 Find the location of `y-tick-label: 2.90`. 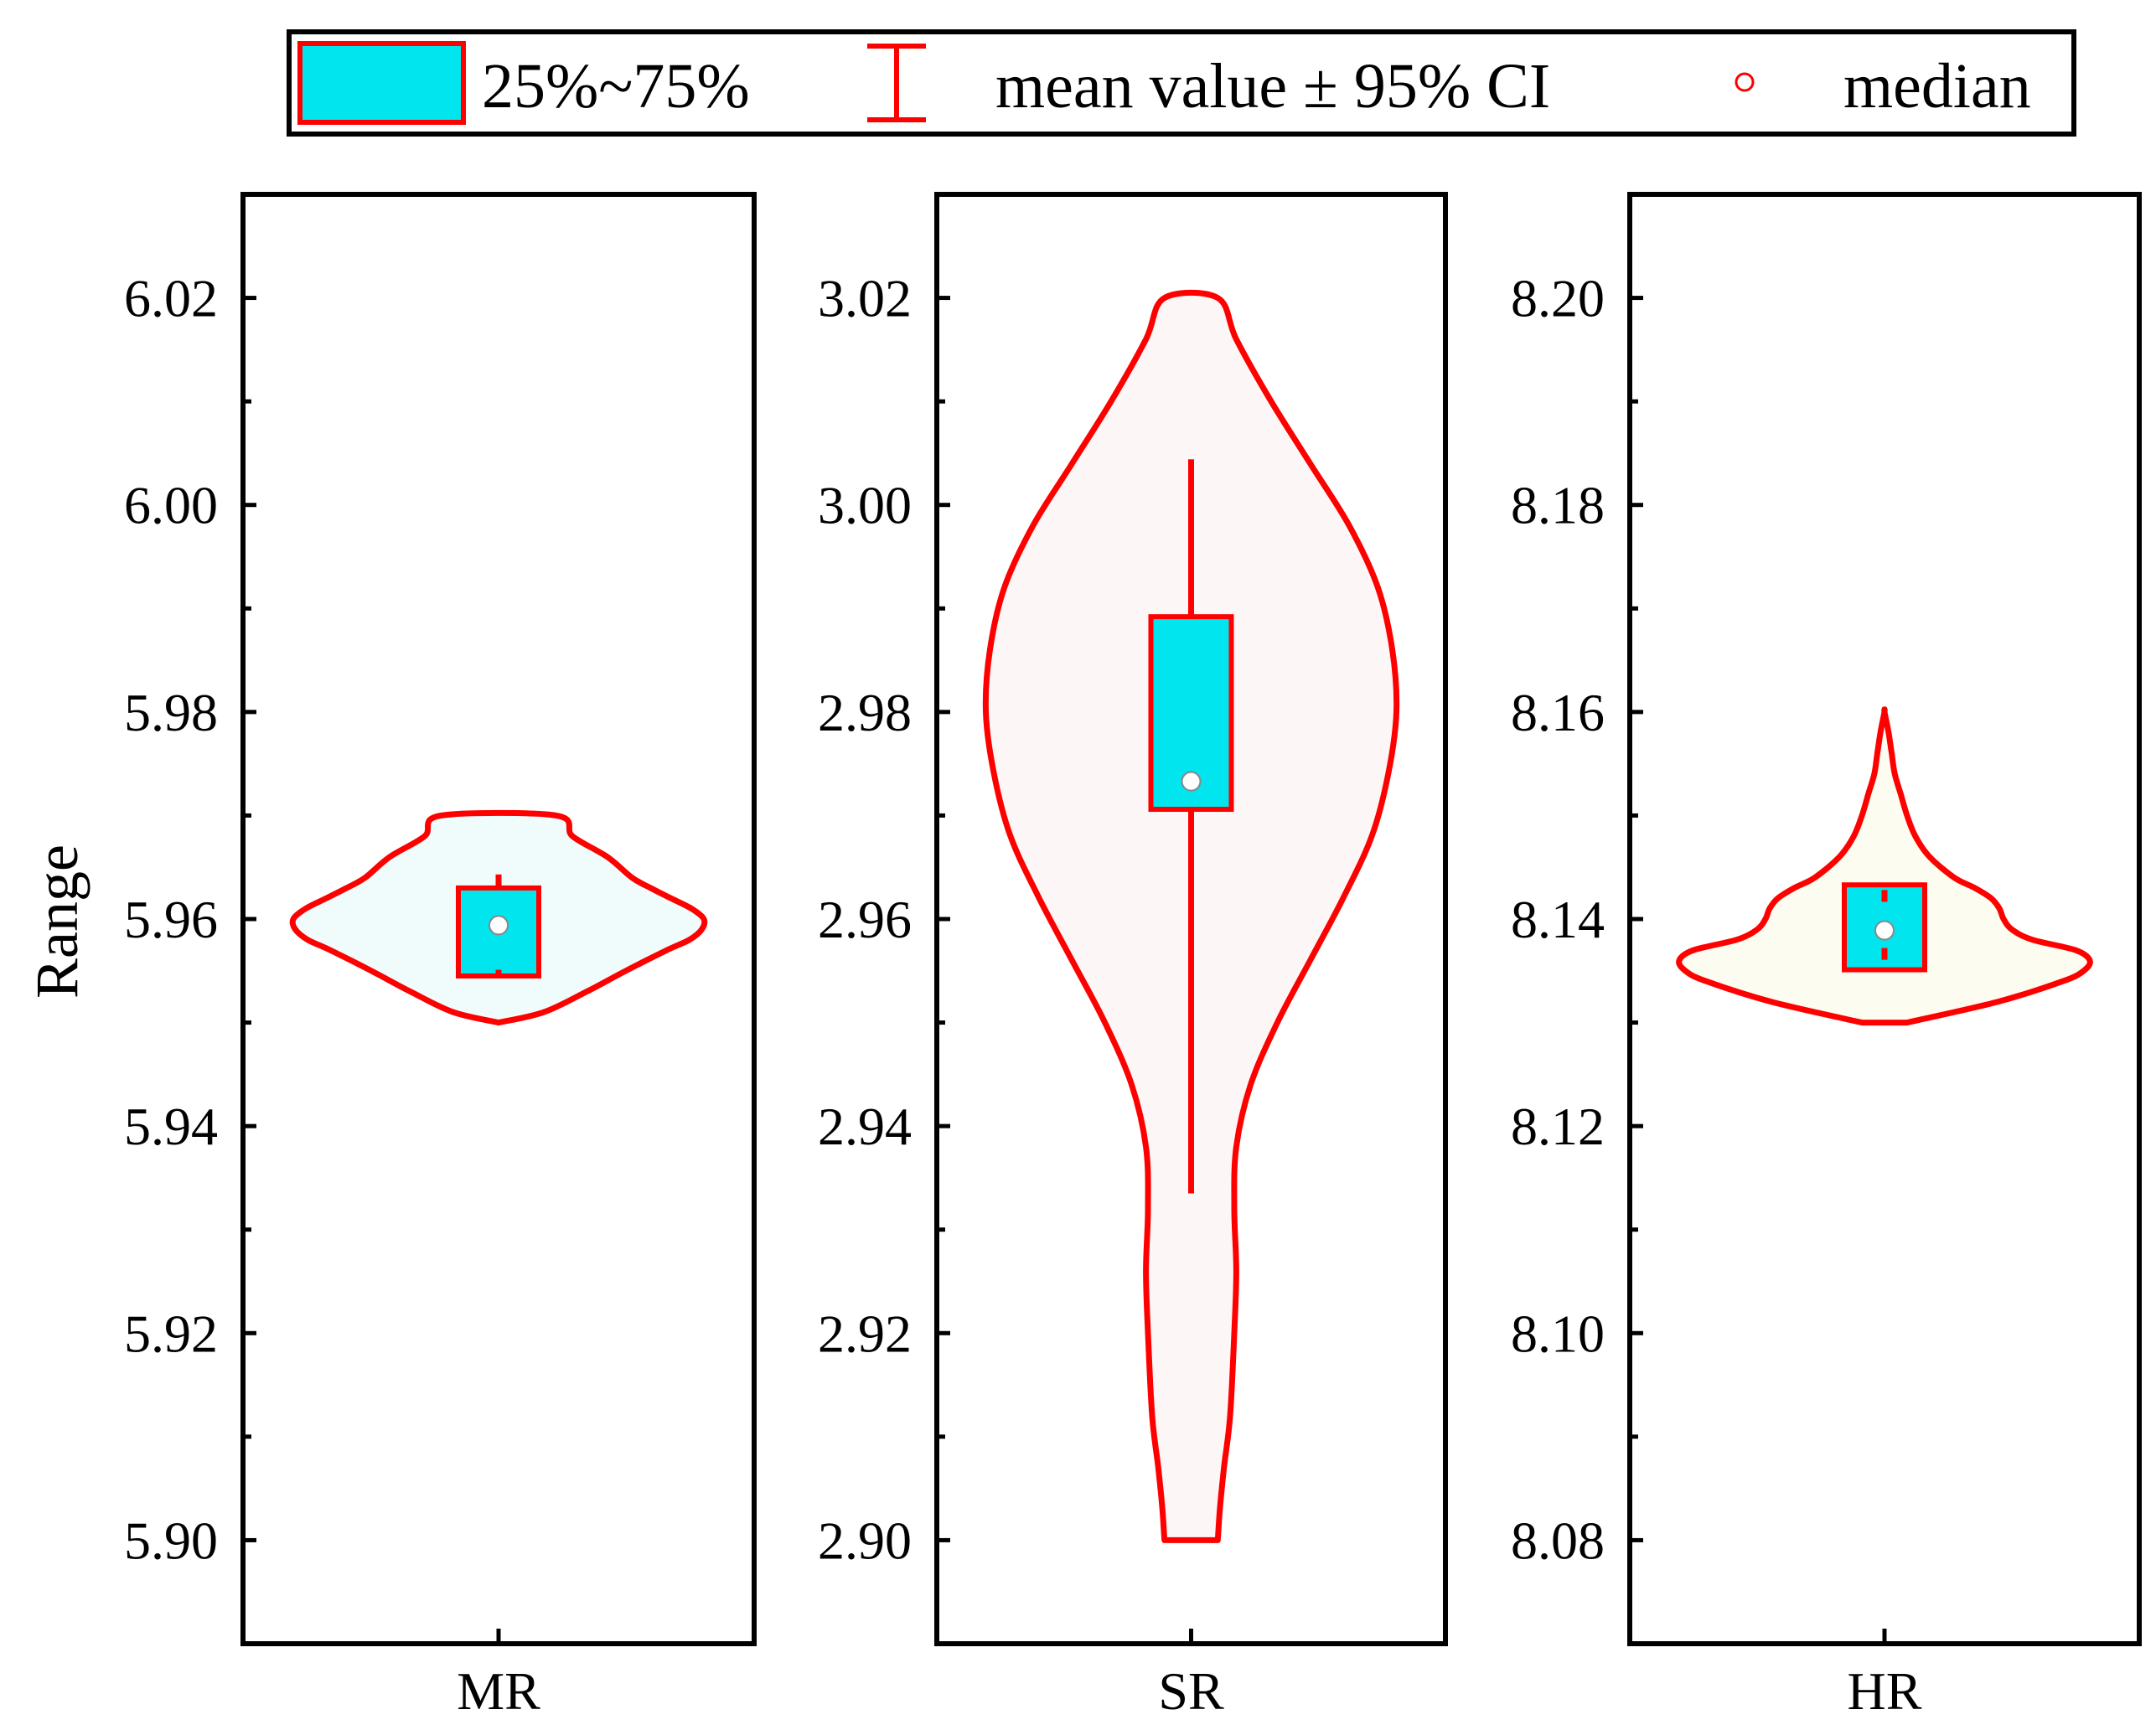

y-tick-label: 2.90 is located at coordinates (865, 1540).